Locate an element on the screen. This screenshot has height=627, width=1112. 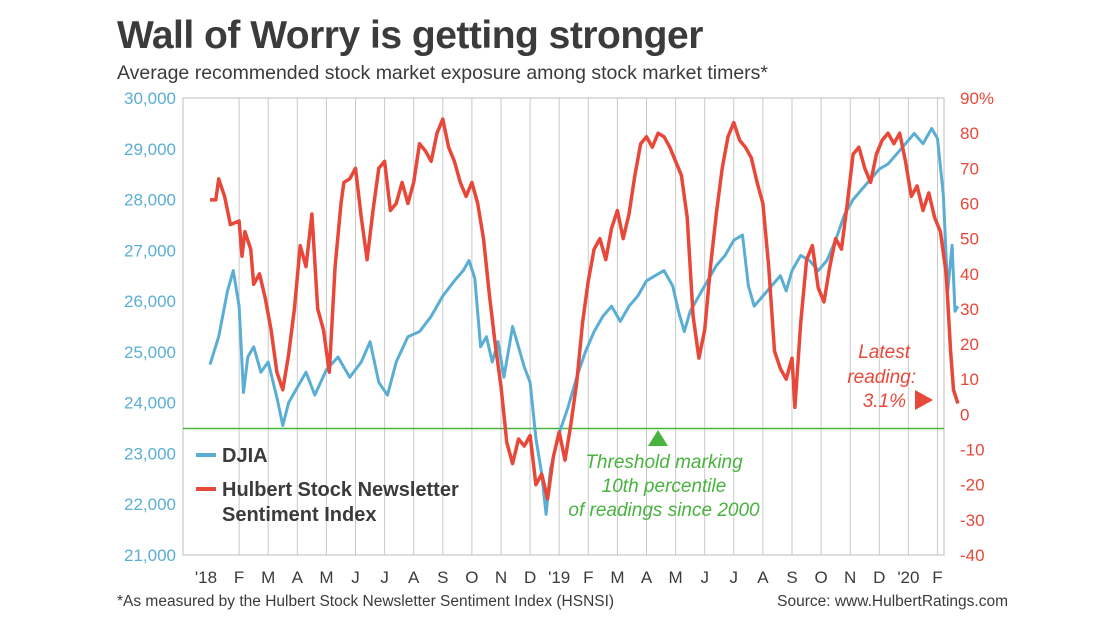
legend-label-hsnsi-line2: Sentiment Index is located at coordinates (299, 515).